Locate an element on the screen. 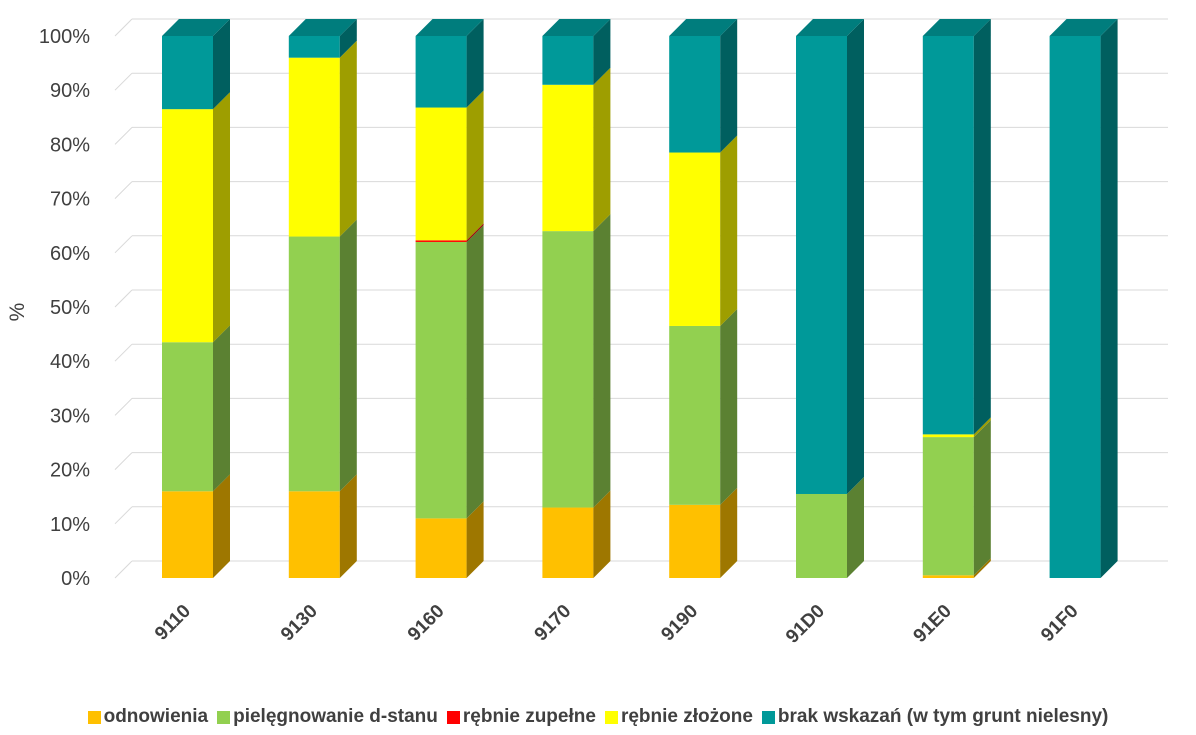 The height and width of the screenshot is (735, 1196). x-category-label: 9130 is located at coordinates (299, 623).